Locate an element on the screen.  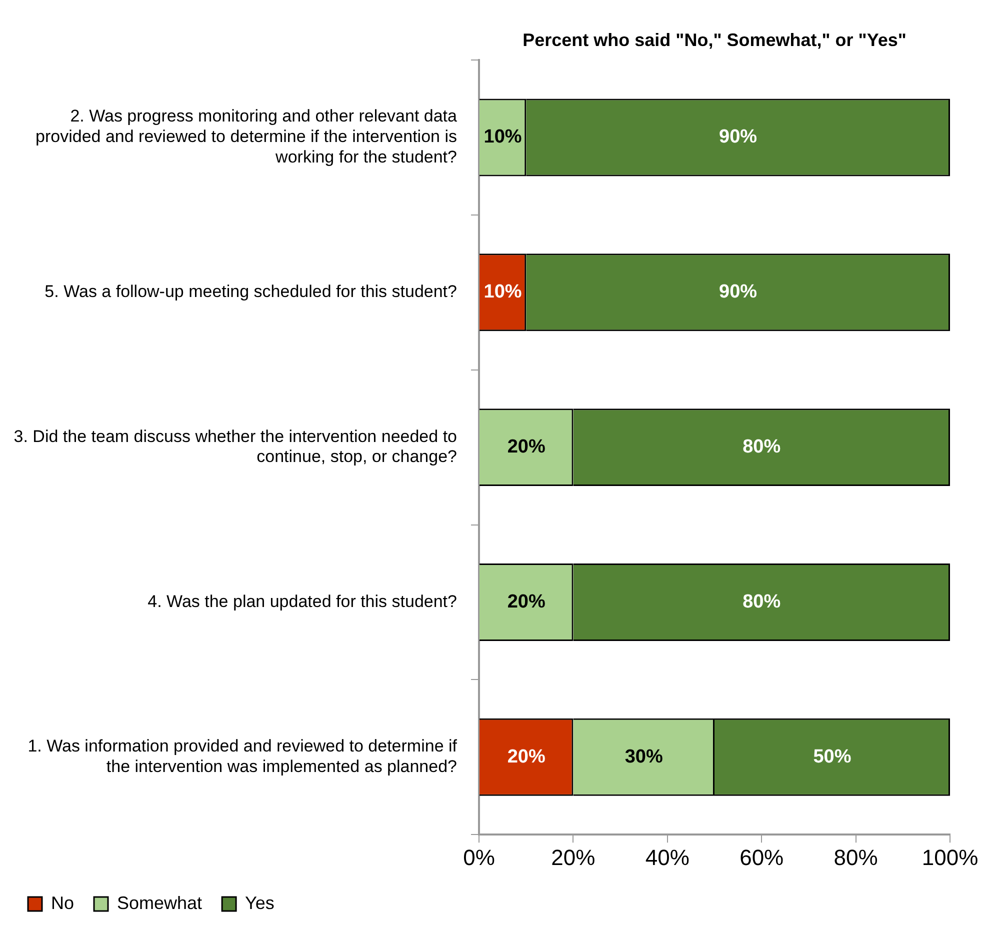
x-tick-label: 0% is located at coordinates (479, 857).